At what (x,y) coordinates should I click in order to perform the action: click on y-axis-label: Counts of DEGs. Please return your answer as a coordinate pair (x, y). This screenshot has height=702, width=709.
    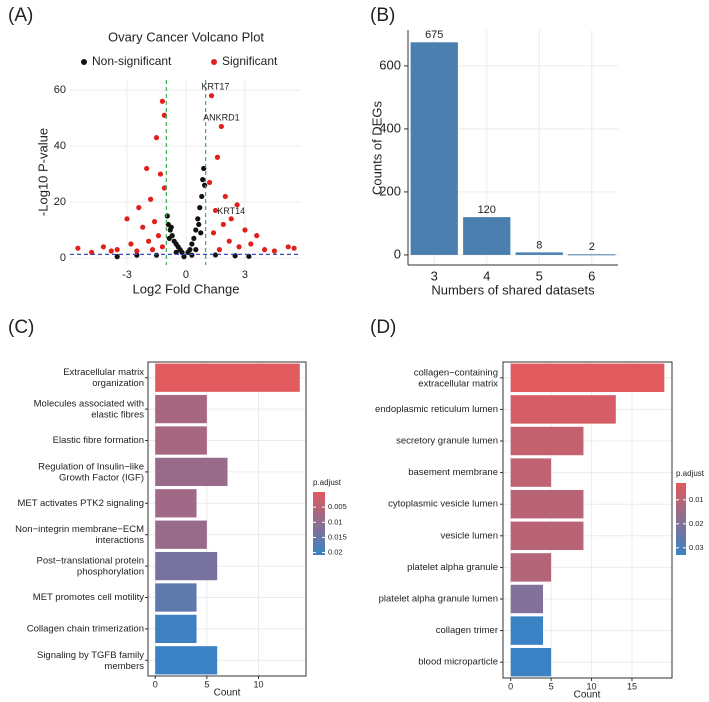
    Looking at the image, I should click on (376, 148).